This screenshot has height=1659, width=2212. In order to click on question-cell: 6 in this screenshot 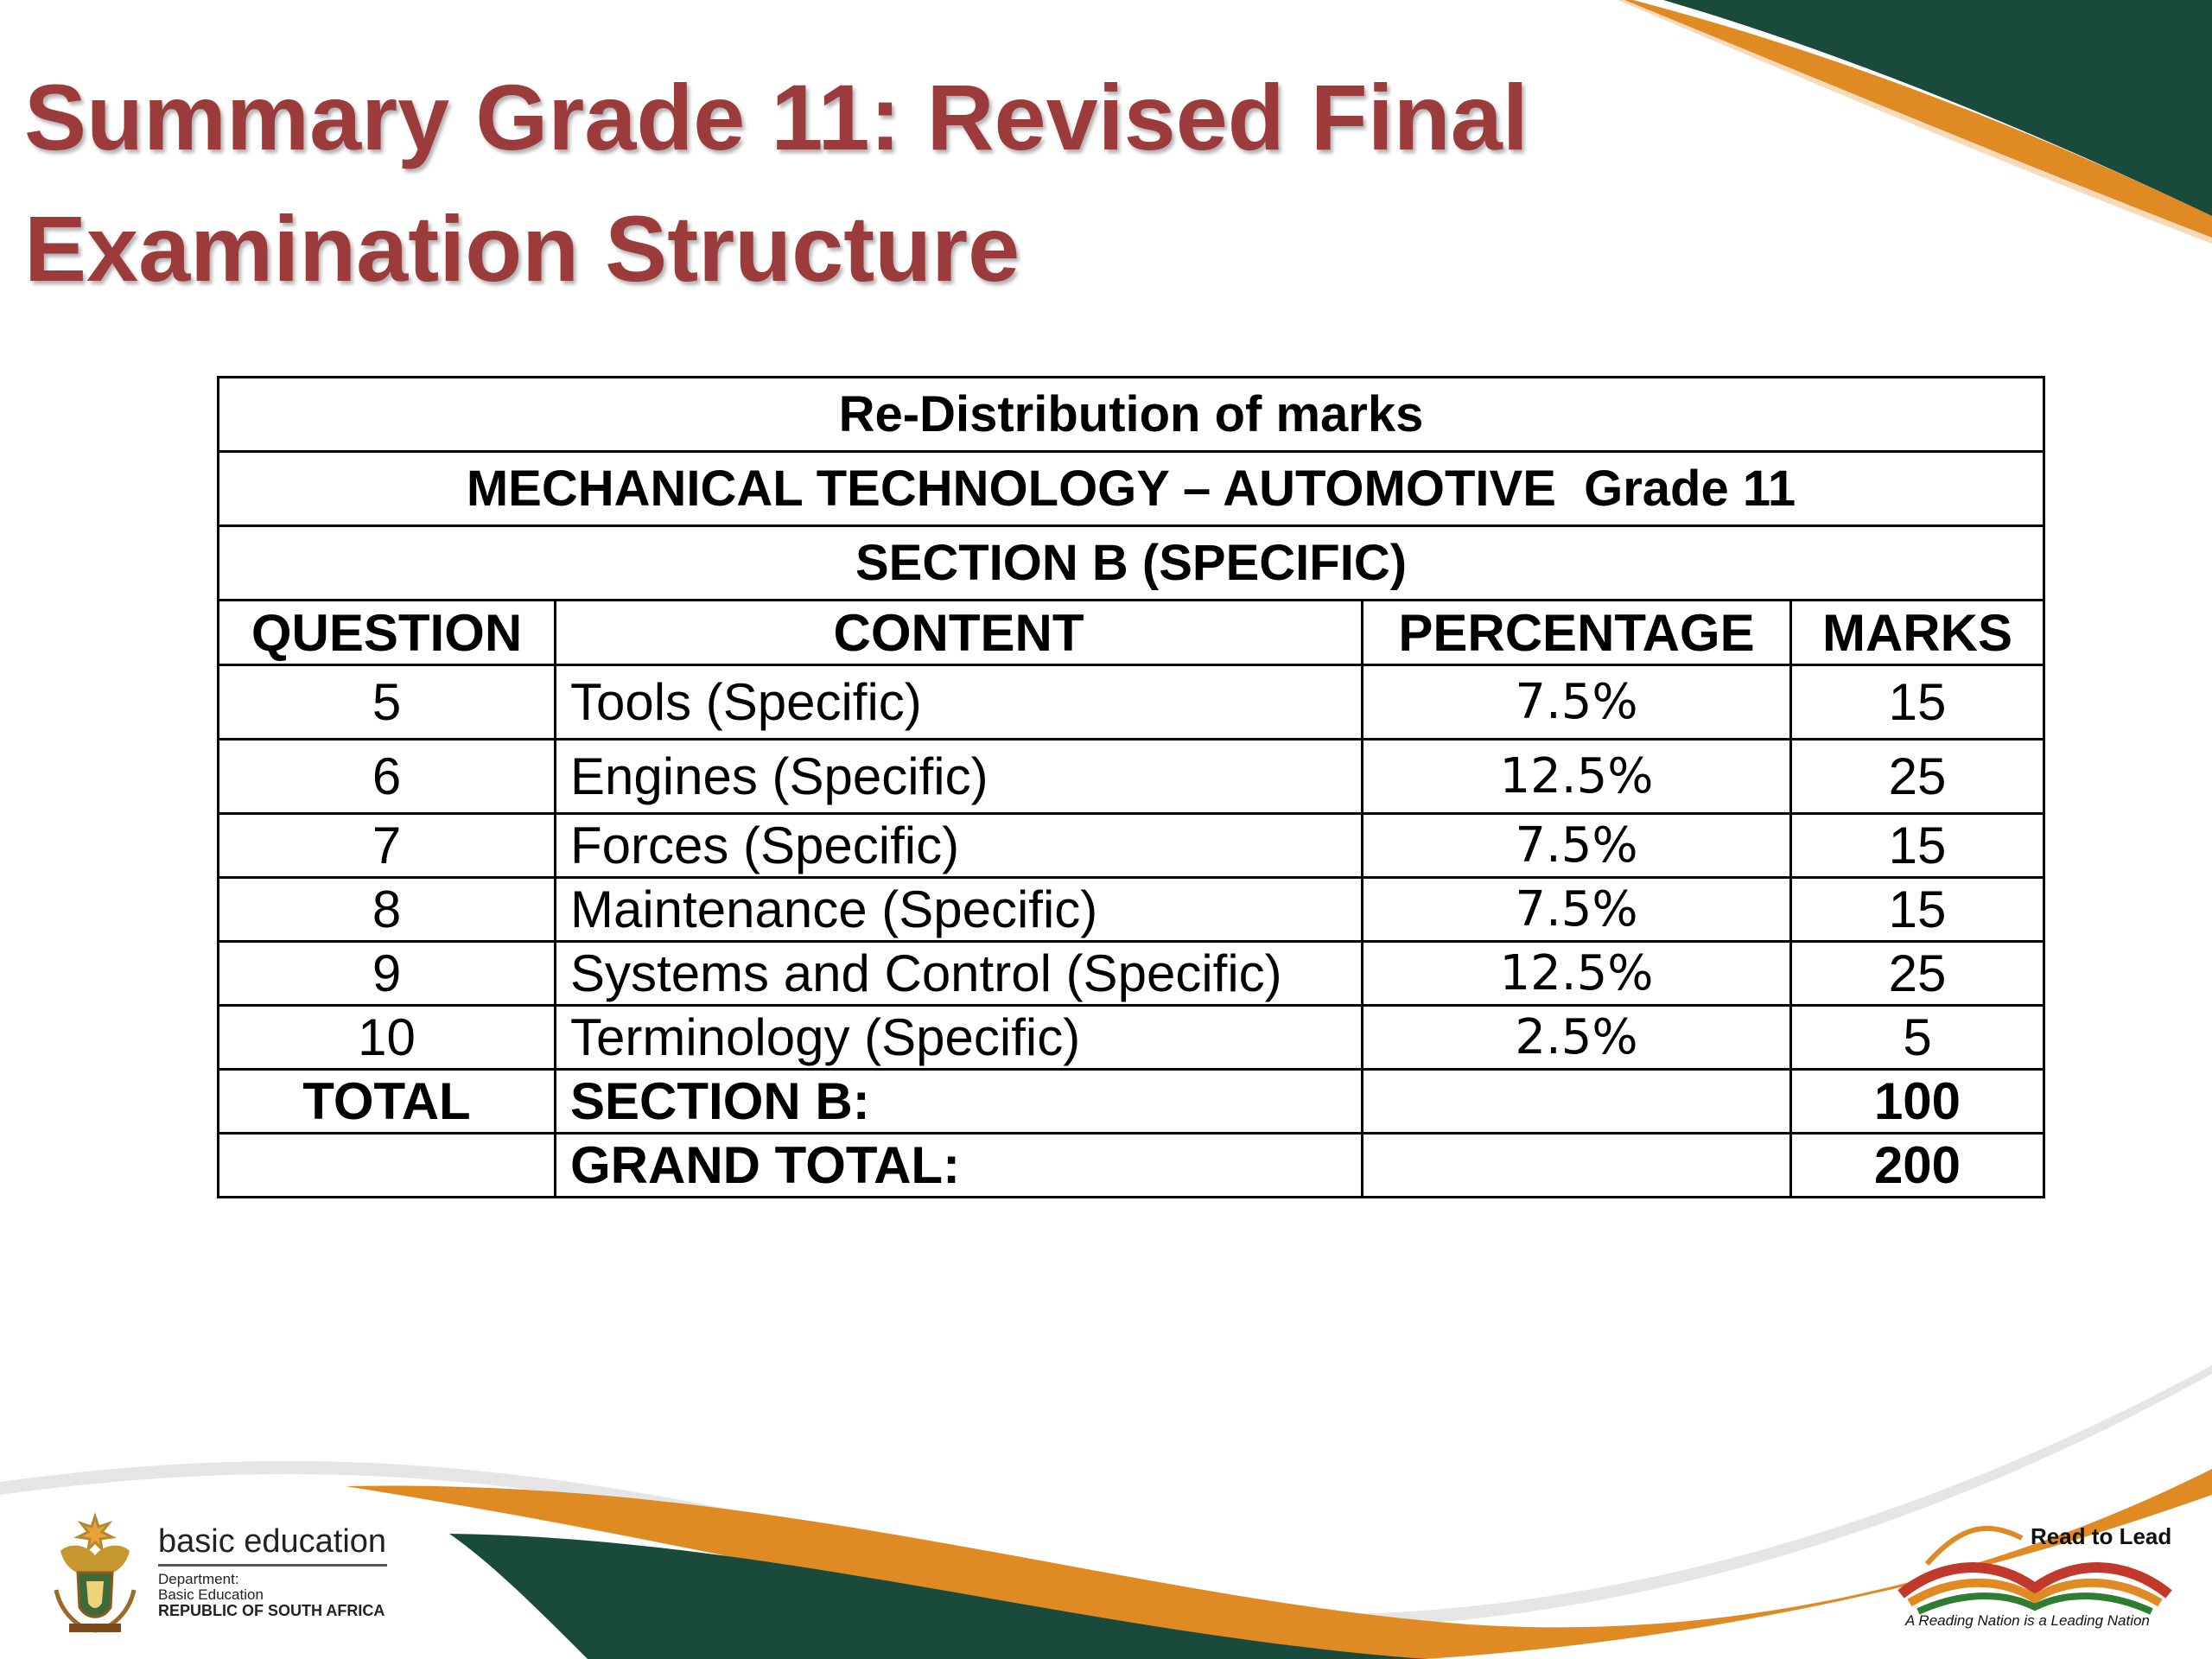, I will do `click(386, 776)`.